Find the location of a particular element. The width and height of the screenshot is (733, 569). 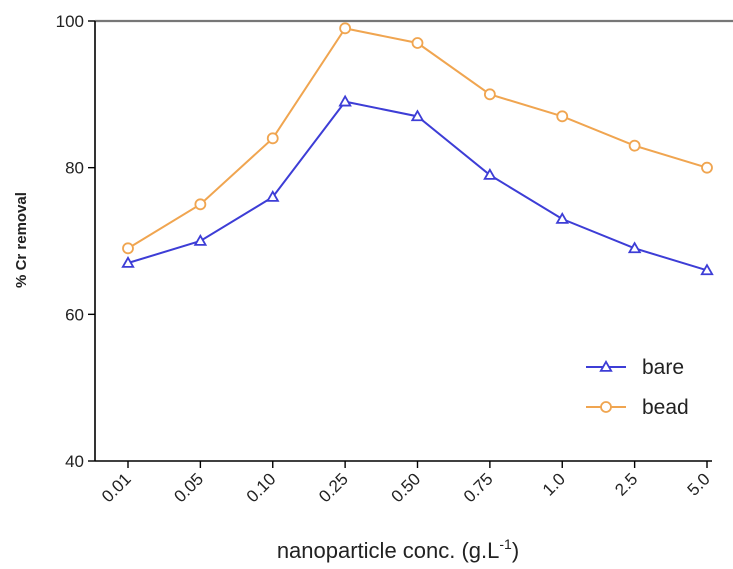

legend-label-bare: bare is located at coordinates (663, 367).